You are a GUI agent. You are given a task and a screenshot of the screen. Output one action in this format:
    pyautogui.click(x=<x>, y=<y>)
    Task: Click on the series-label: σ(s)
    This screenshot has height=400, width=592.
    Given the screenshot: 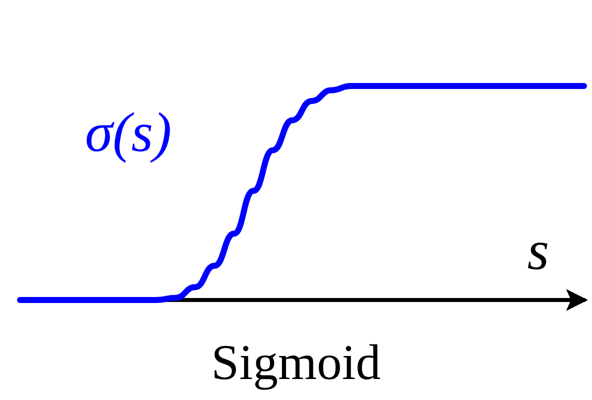 What is the action you would take?
    pyautogui.click(x=128, y=133)
    